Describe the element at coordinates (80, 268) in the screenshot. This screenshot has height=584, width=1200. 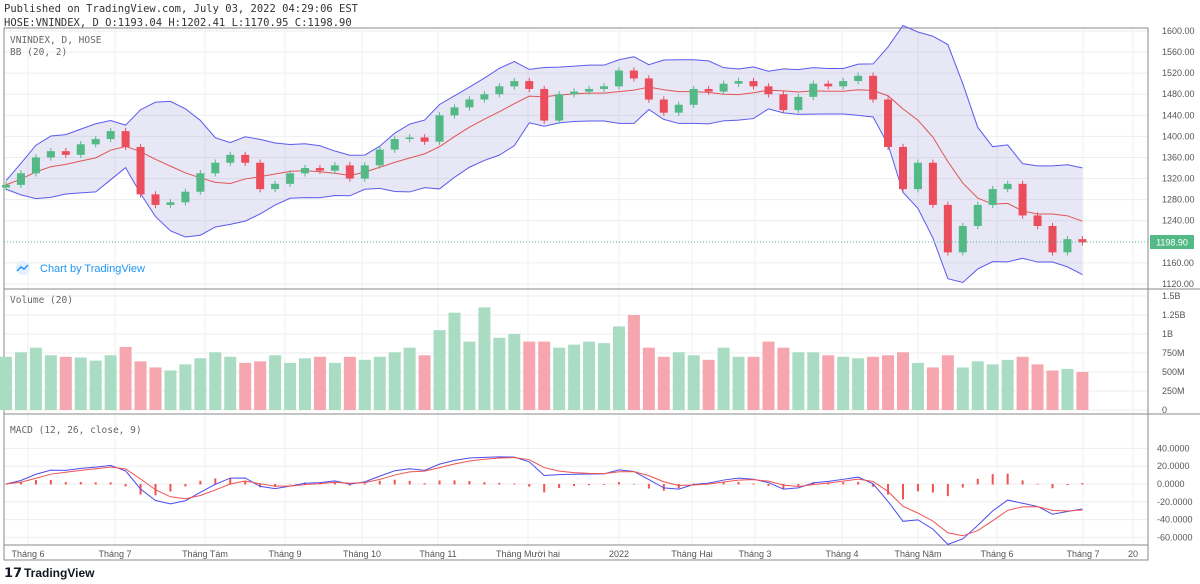
I see `watermark: Chart by TradingView` at that location.